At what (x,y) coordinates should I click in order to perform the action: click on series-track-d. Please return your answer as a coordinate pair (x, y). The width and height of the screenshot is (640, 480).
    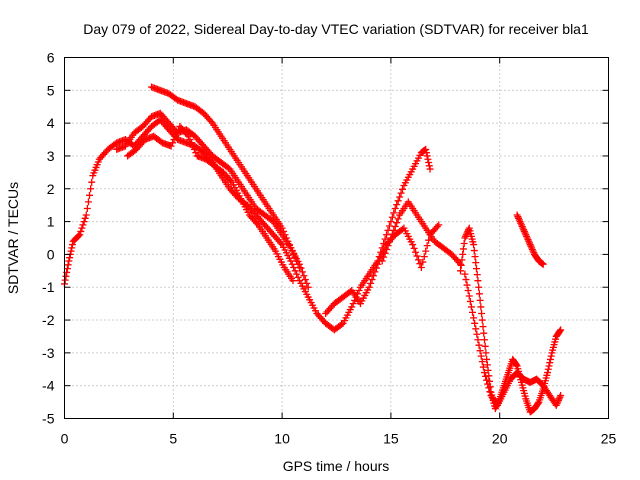
    Looking at the image, I should click on (210, 203).